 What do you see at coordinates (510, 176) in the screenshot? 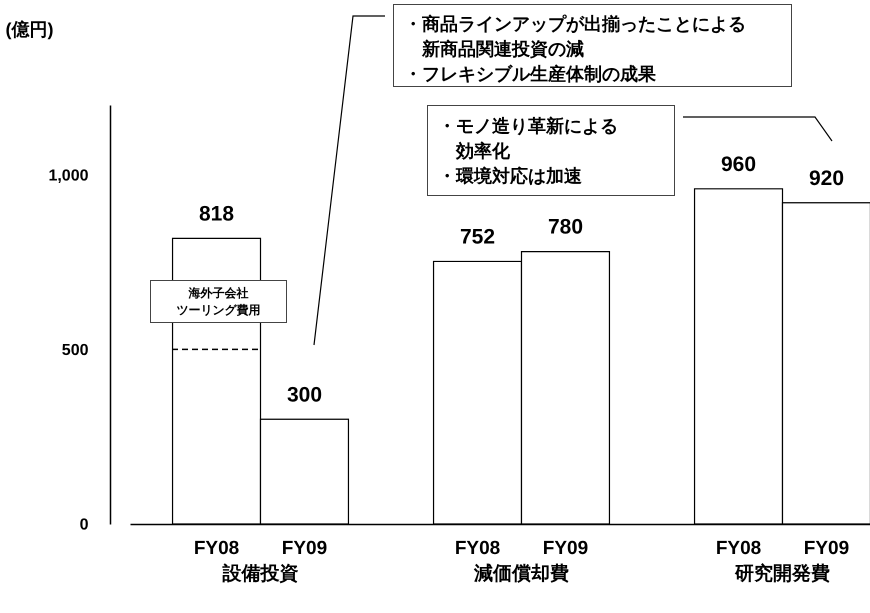
I see `annotation: ・環境対応は加速` at bounding box center [510, 176].